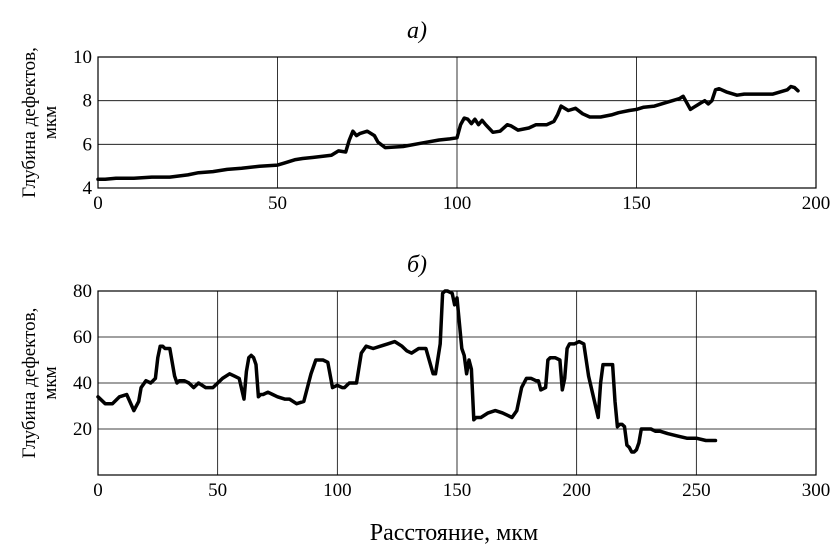 This screenshot has width=831, height=551. Describe the element at coordinates (82, 57) in the screenshot. I see `panel-1-y-tick-label: 10` at that location.